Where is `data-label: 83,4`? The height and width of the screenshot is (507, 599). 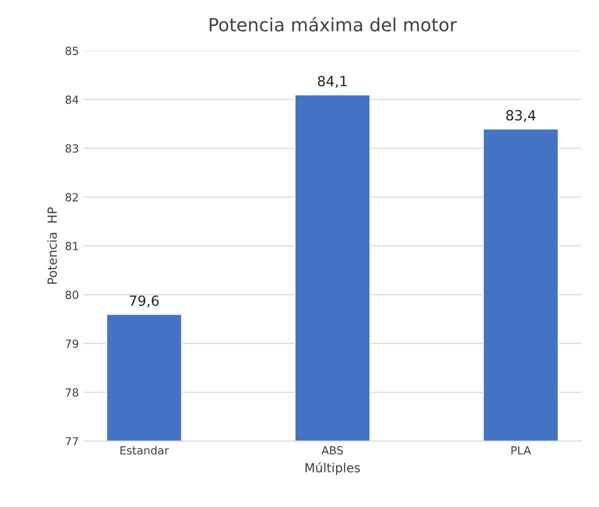
data-label: 83,4 is located at coordinates (521, 116).